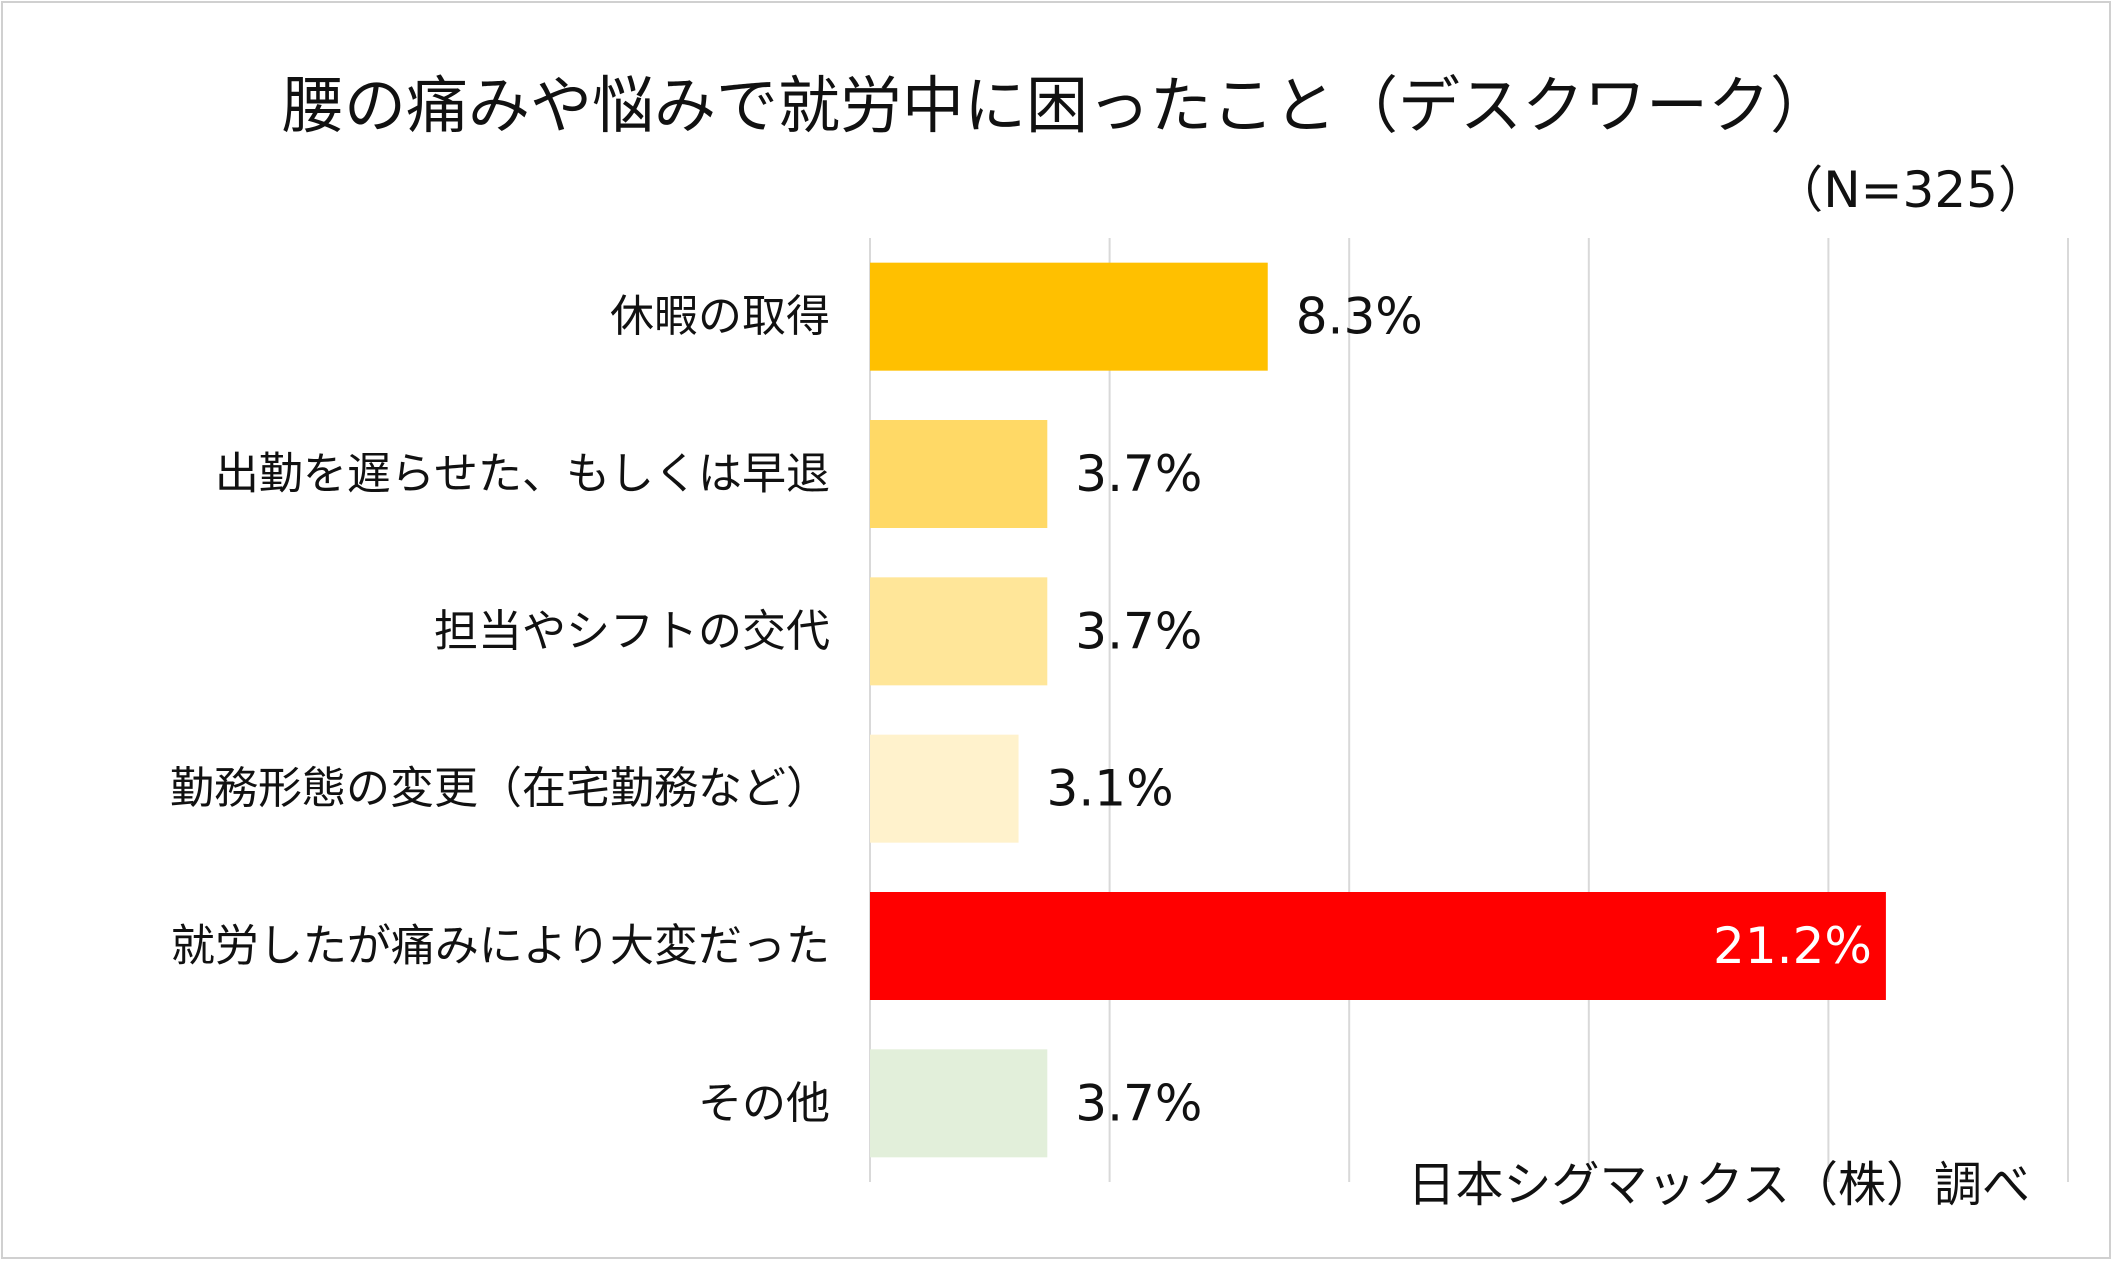 The height and width of the screenshot is (1262, 2114). Describe the element at coordinates (720, 316) in the screenshot. I see `category-label-1: 休暇の取得` at that location.